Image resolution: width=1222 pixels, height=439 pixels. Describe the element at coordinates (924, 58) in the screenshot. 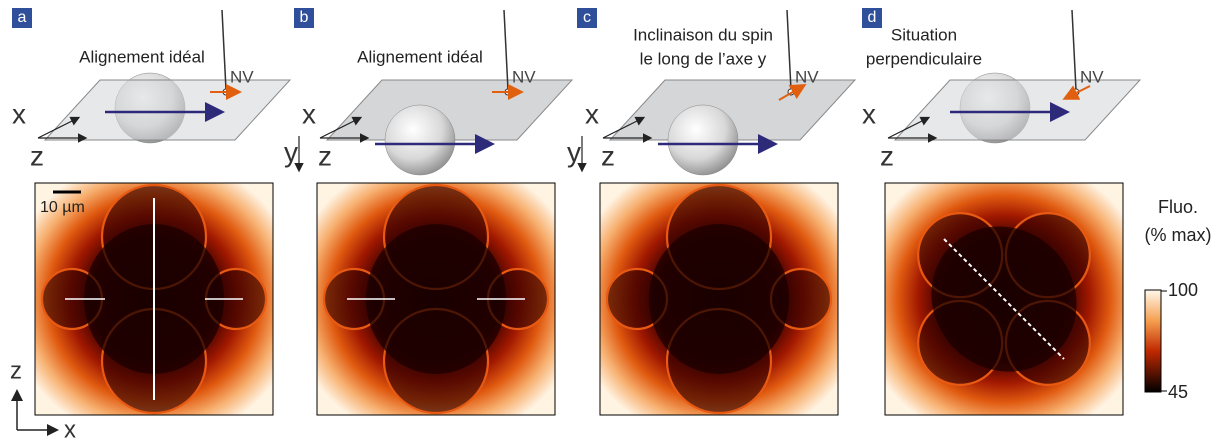

I see `panel-title: perpendiculaire` at that location.